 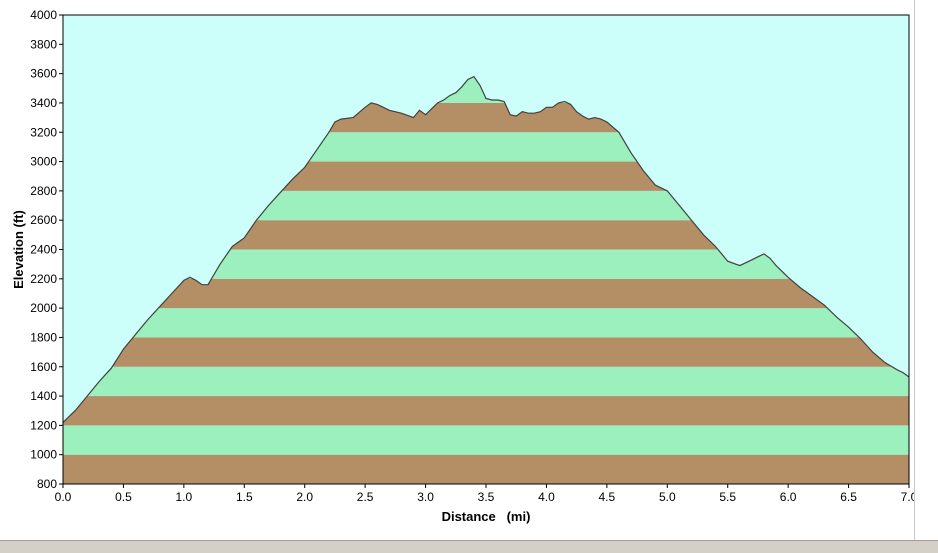 What do you see at coordinates (486, 497) in the screenshot?
I see `x-tick-label: 3.5` at bounding box center [486, 497].